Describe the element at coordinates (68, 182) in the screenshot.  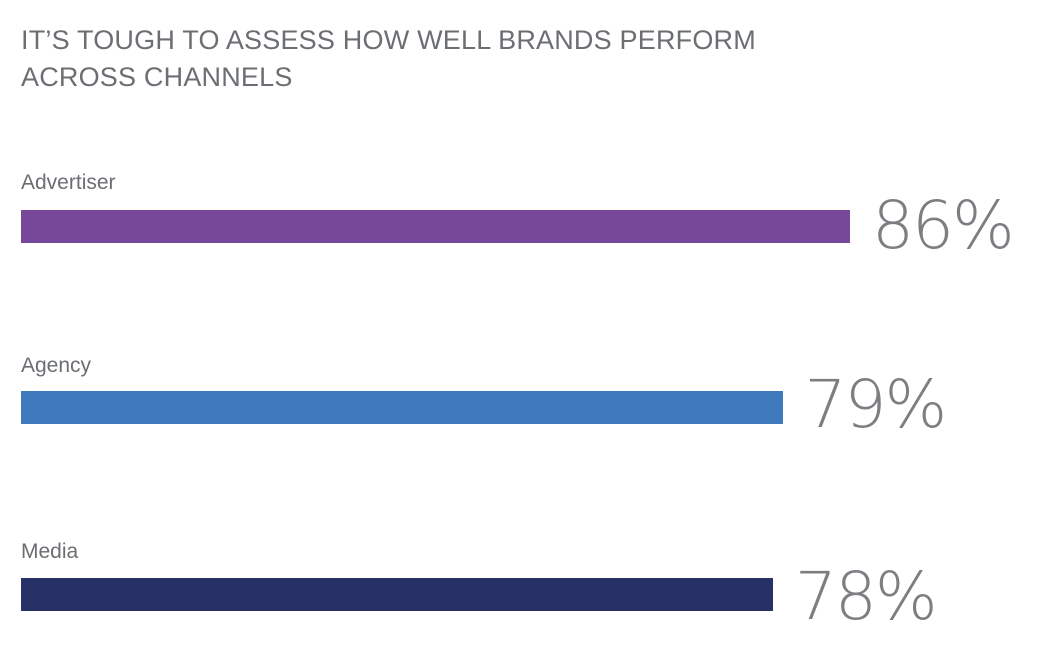
I see `category-label-advertiser: Advertiser` at that location.